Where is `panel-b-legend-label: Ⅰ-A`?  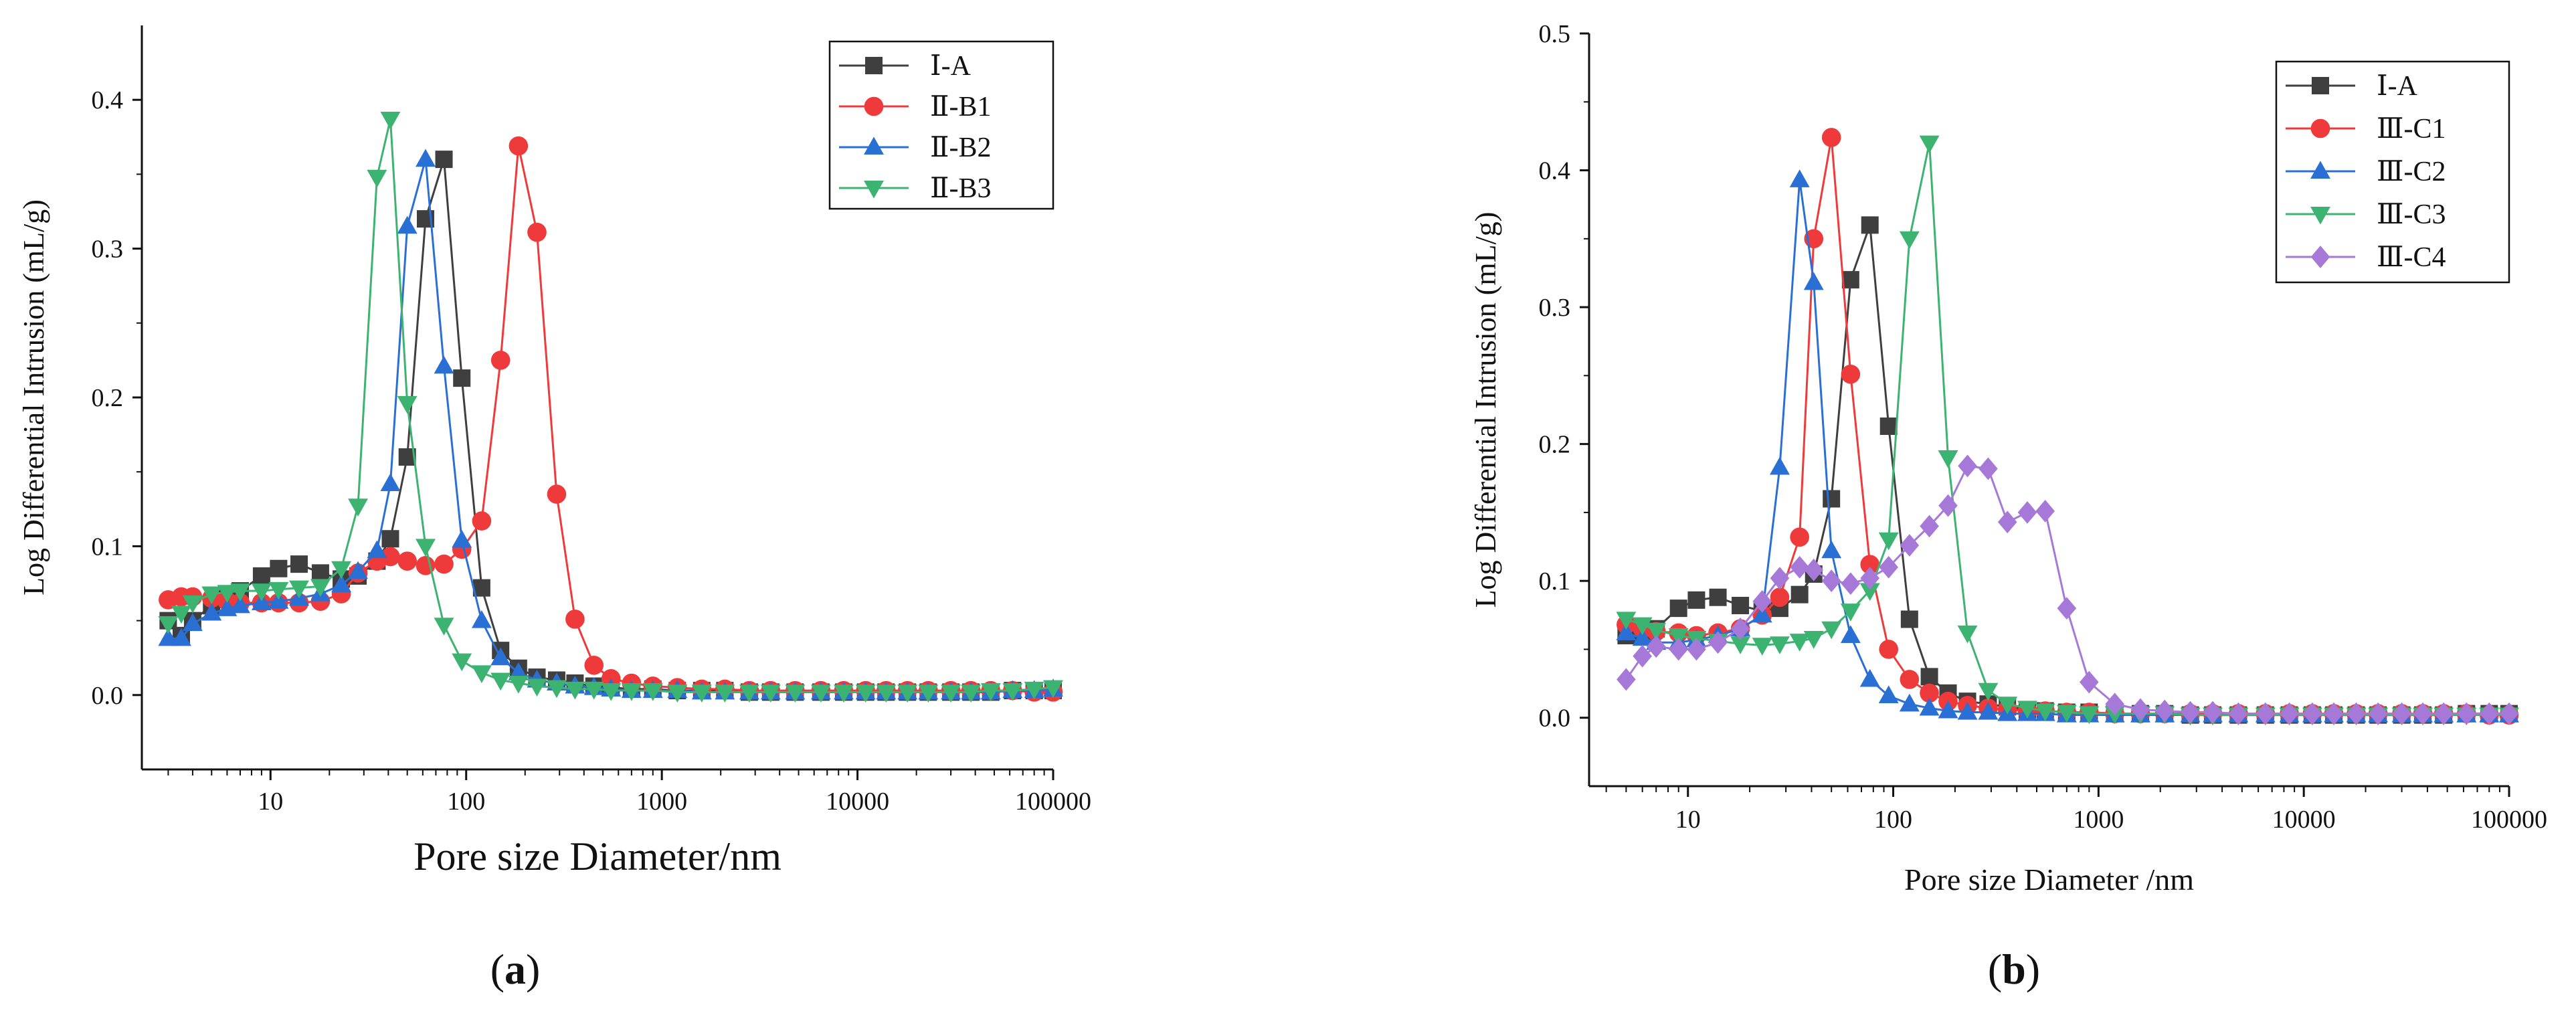 panel-b-legend-label: Ⅰ-A is located at coordinates (2397, 86).